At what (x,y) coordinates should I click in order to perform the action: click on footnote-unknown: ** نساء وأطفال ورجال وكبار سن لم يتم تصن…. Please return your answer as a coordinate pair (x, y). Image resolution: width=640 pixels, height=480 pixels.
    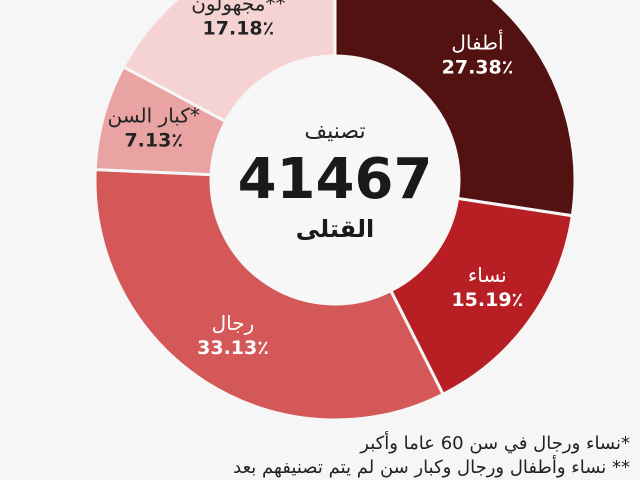
    Looking at the image, I should click on (431, 467).